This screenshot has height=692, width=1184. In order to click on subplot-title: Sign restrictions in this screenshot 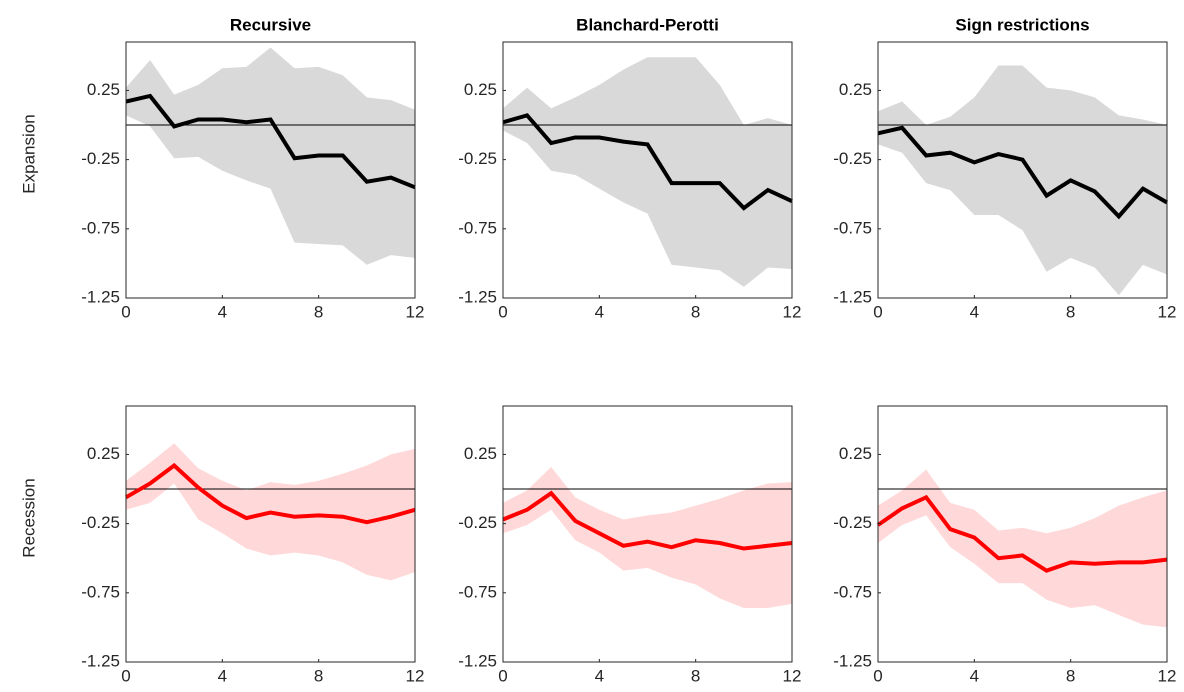, I will do `click(1022, 24)`.